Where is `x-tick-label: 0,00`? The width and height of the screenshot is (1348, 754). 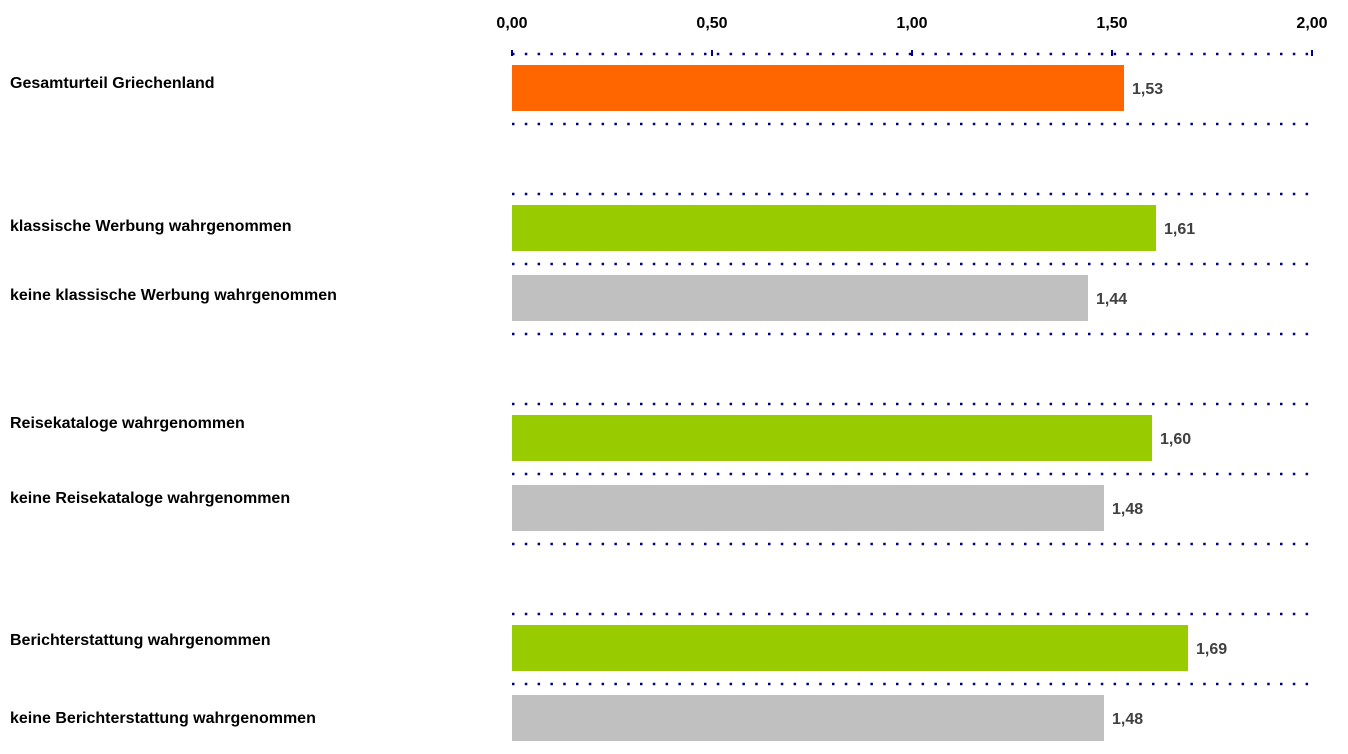 x-tick-label: 0,00 is located at coordinates (511, 23).